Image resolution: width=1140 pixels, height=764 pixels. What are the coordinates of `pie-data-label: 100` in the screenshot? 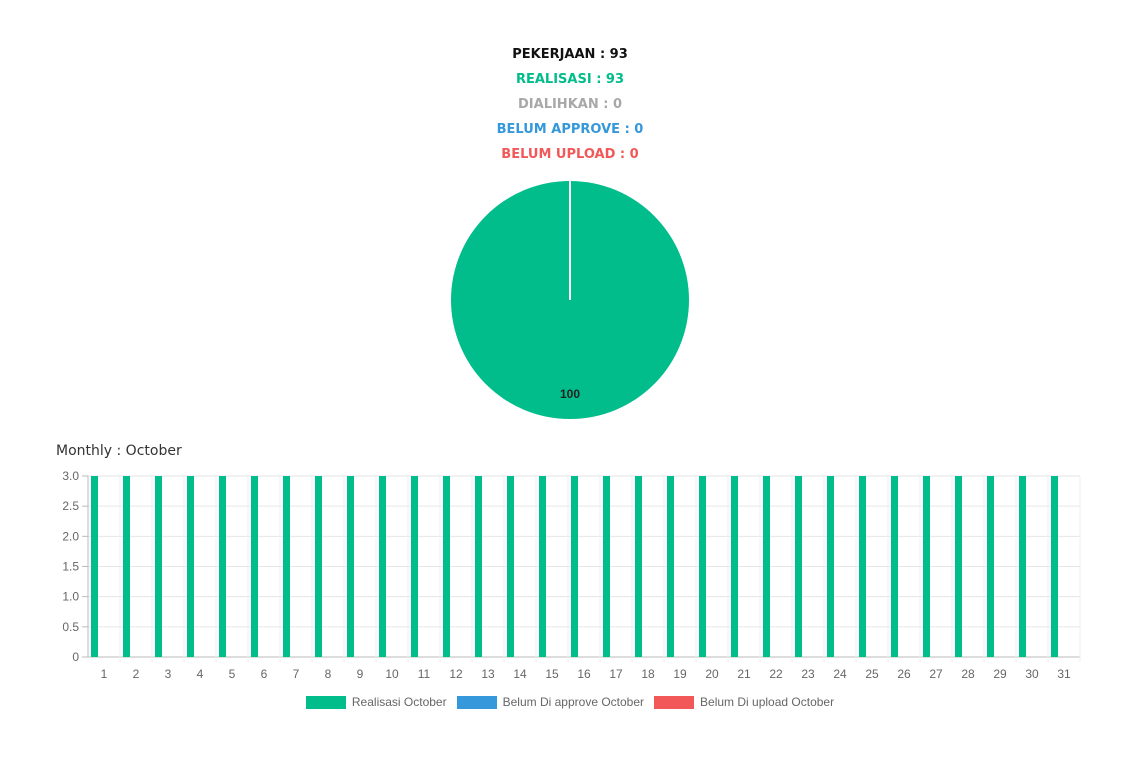 It's located at (570, 394).